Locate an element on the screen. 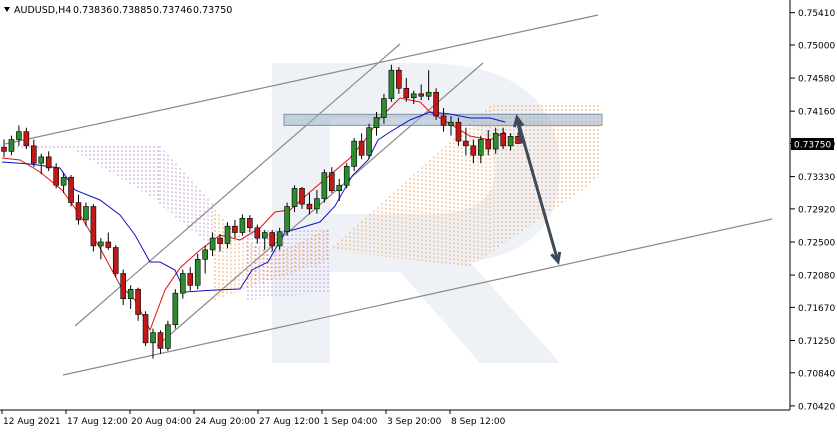 Image resolution: width=837 pixels, height=436 pixels. time-tick-label: 3 Sep 20:00 is located at coordinates (414, 422).